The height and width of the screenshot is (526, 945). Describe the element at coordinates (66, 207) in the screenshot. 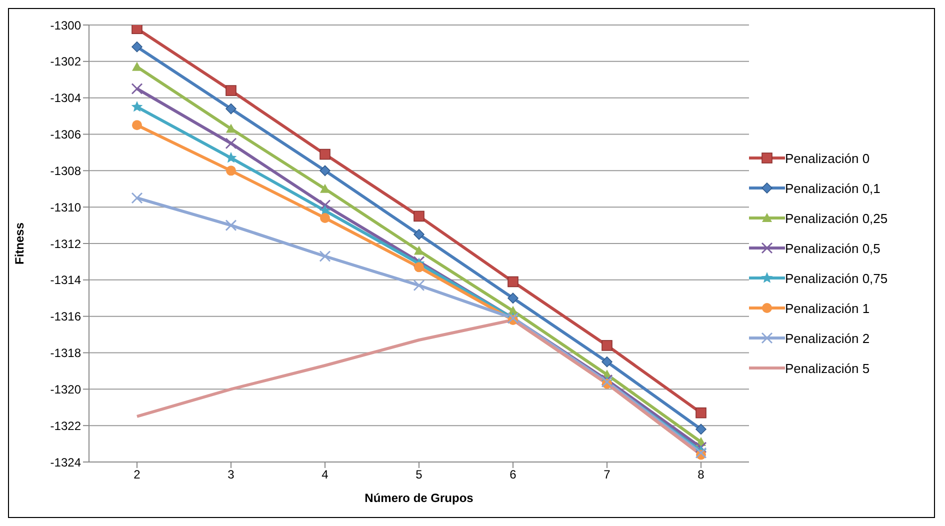

I see `y-tick-label: -1310` at that location.